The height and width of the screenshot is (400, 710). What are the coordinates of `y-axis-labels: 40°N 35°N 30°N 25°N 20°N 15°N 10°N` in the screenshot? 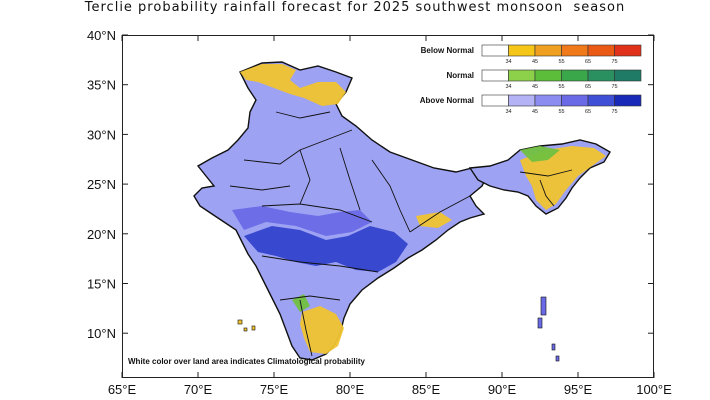 It's located at (101, 184).